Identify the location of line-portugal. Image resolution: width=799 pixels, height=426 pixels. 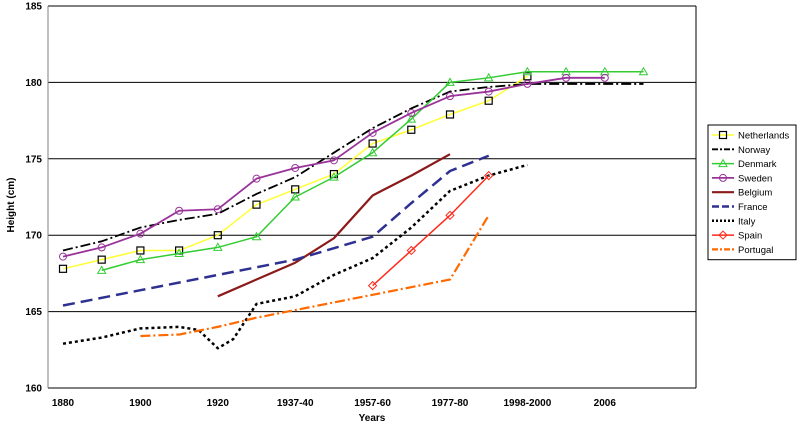
(315, 276).